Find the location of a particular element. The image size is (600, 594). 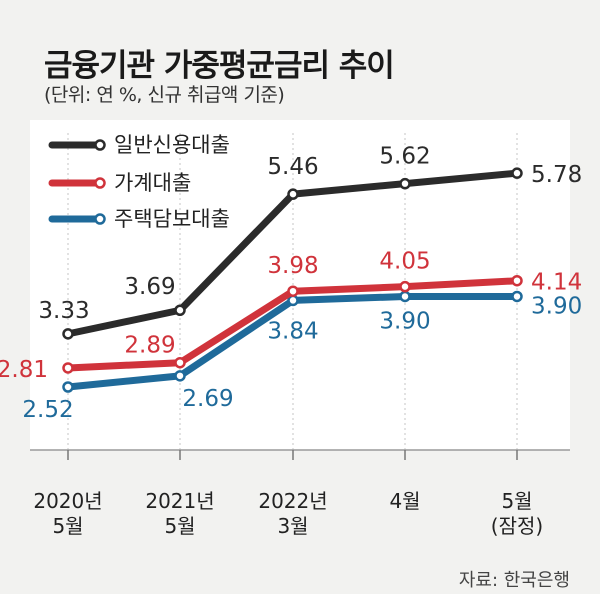

data-label: 2.52 is located at coordinates (47, 410).